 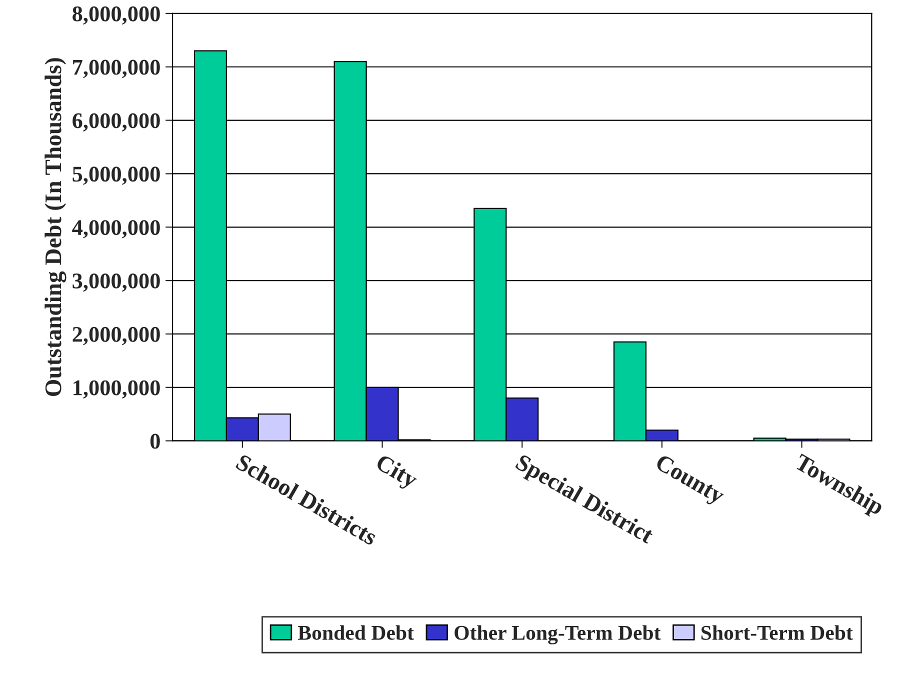 I want to click on y-tick-label: 6,000,000, so click(x=116, y=122).